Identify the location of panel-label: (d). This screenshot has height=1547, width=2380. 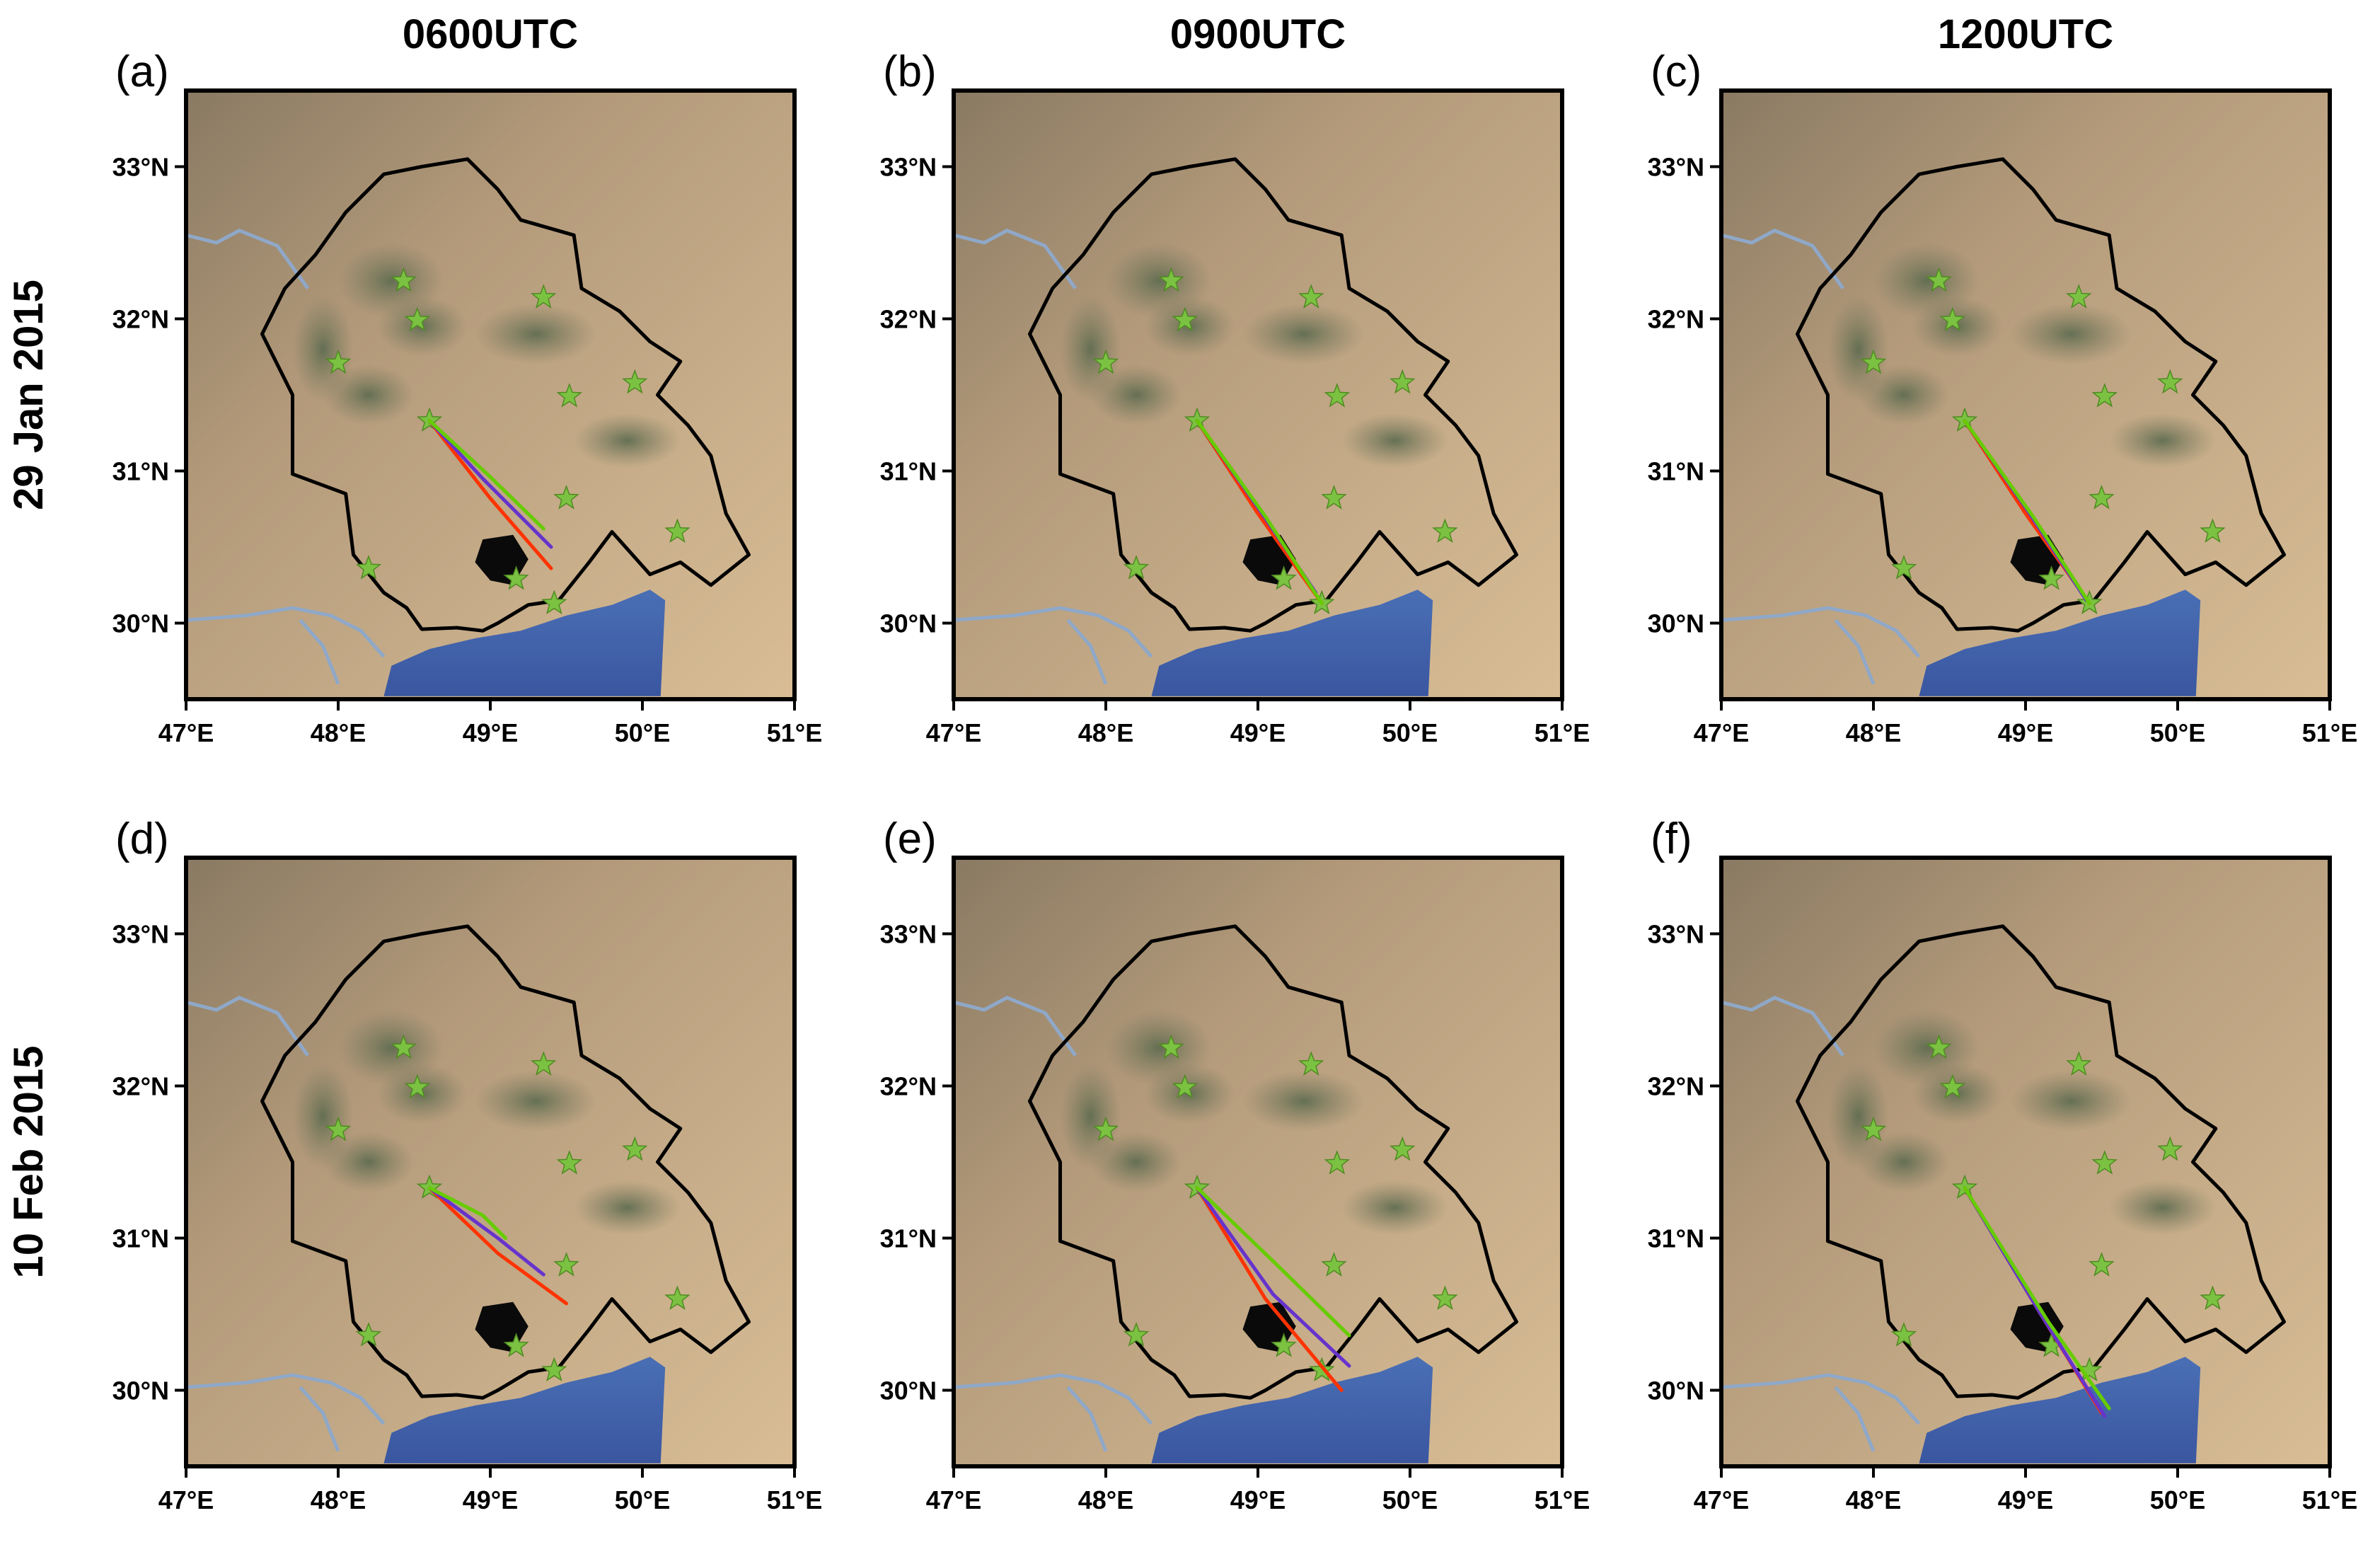
(142, 839).